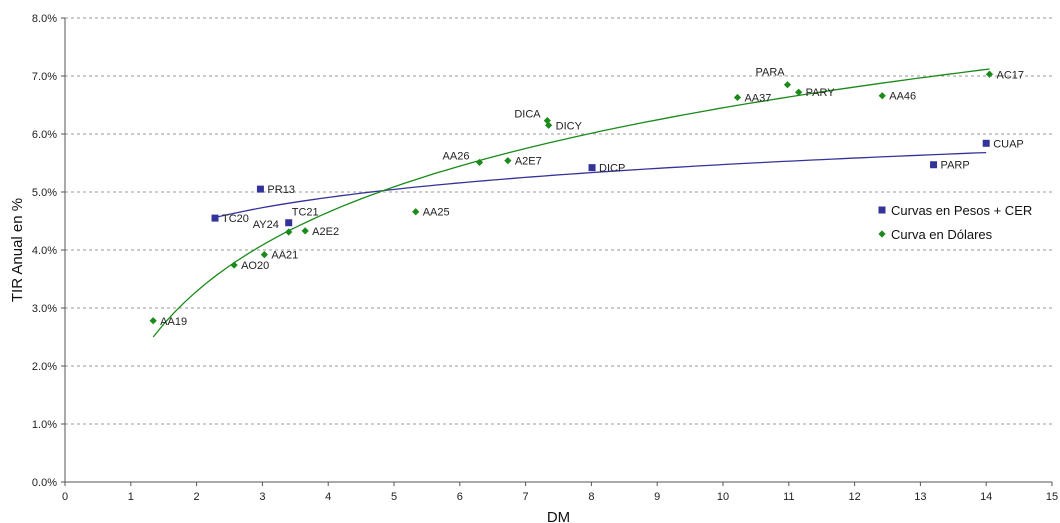 The image size is (1060, 523). I want to click on point-label: AA26, so click(456, 156).